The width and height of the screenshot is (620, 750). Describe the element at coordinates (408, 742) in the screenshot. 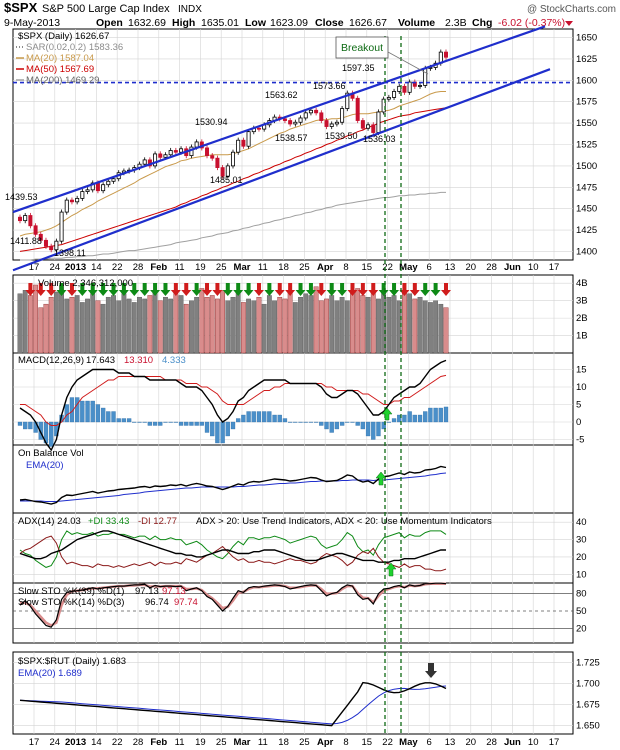

I see `x-tick-label: May` at that location.